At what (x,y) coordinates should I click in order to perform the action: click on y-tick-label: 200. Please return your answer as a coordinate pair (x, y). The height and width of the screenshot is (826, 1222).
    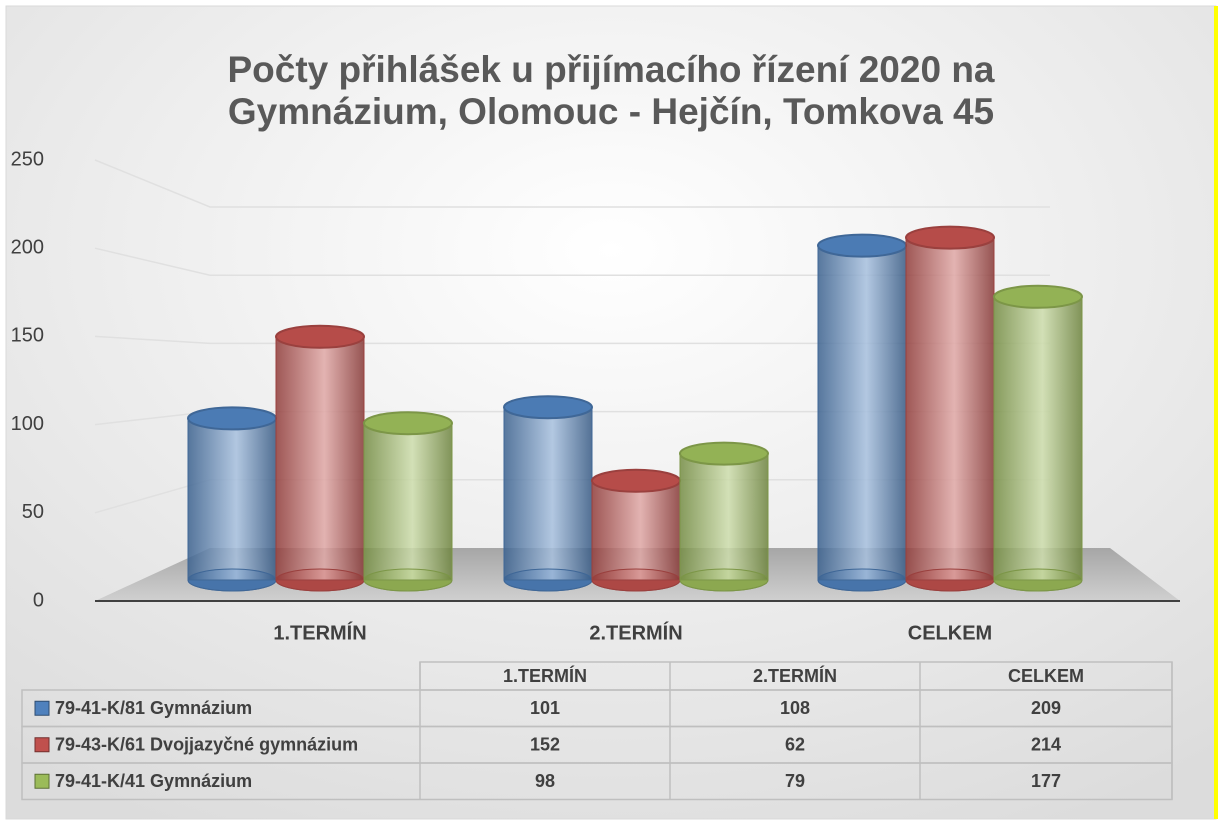
    Looking at the image, I should click on (27, 247).